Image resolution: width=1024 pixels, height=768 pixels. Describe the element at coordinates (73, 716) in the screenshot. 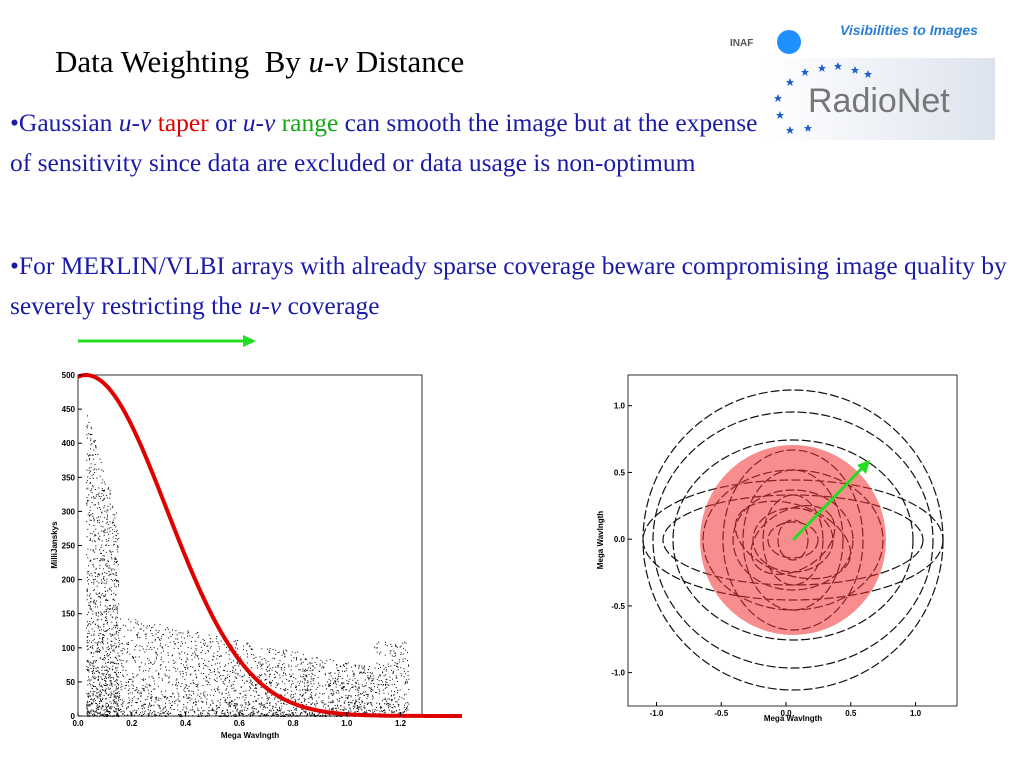

I see `y-tick-label: 0` at that location.